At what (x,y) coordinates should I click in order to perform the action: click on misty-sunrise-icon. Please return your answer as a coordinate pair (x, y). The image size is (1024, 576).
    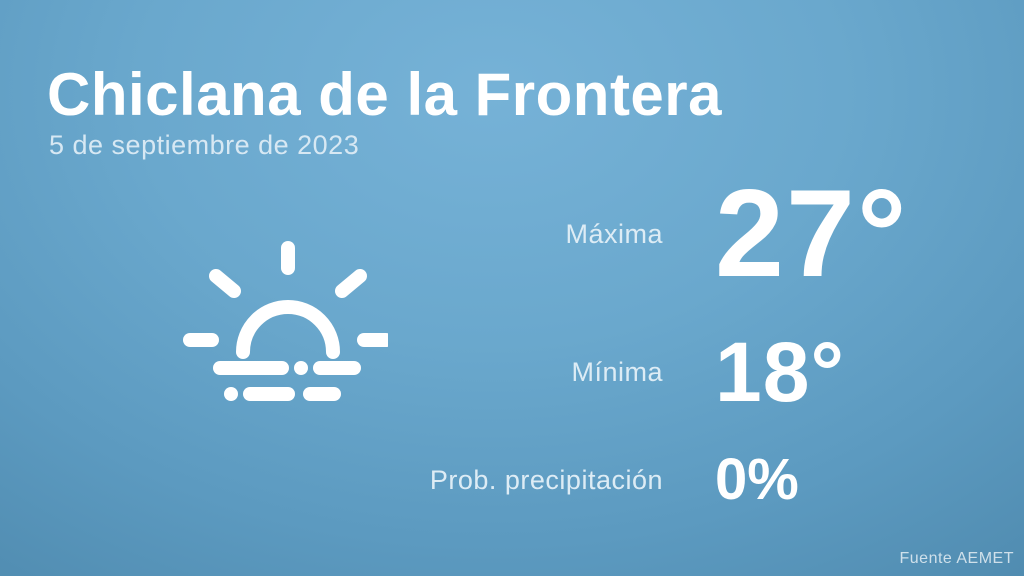
    Looking at the image, I should click on (287, 321).